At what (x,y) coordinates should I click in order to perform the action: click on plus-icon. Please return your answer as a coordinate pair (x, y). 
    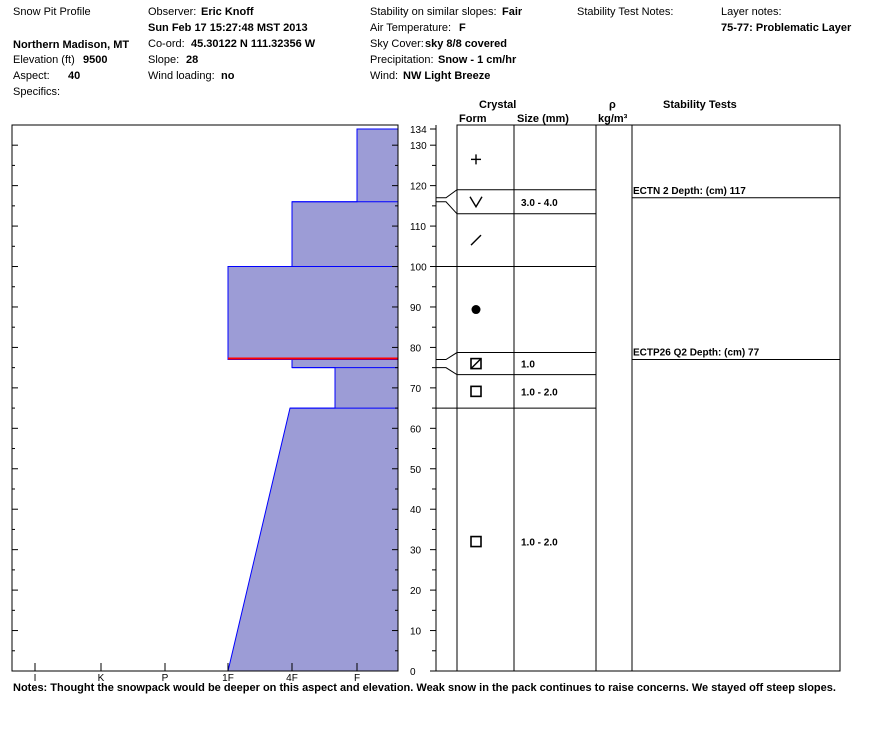
    Looking at the image, I should click on (476, 159).